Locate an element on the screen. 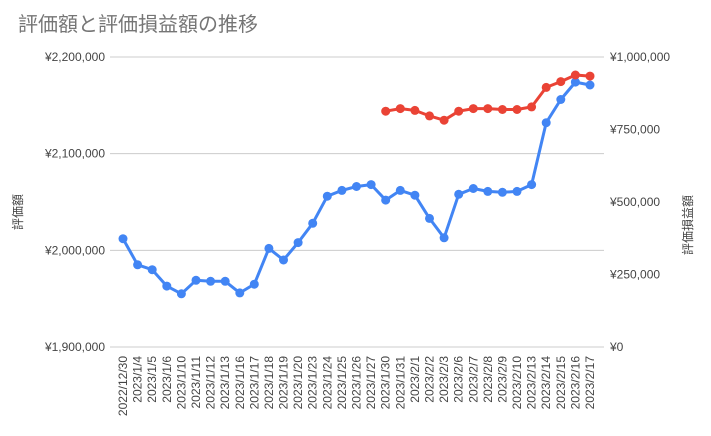 This screenshot has width=711, height=436. x-axis-tick-label: 2023/1/17 is located at coordinates (254, 383).